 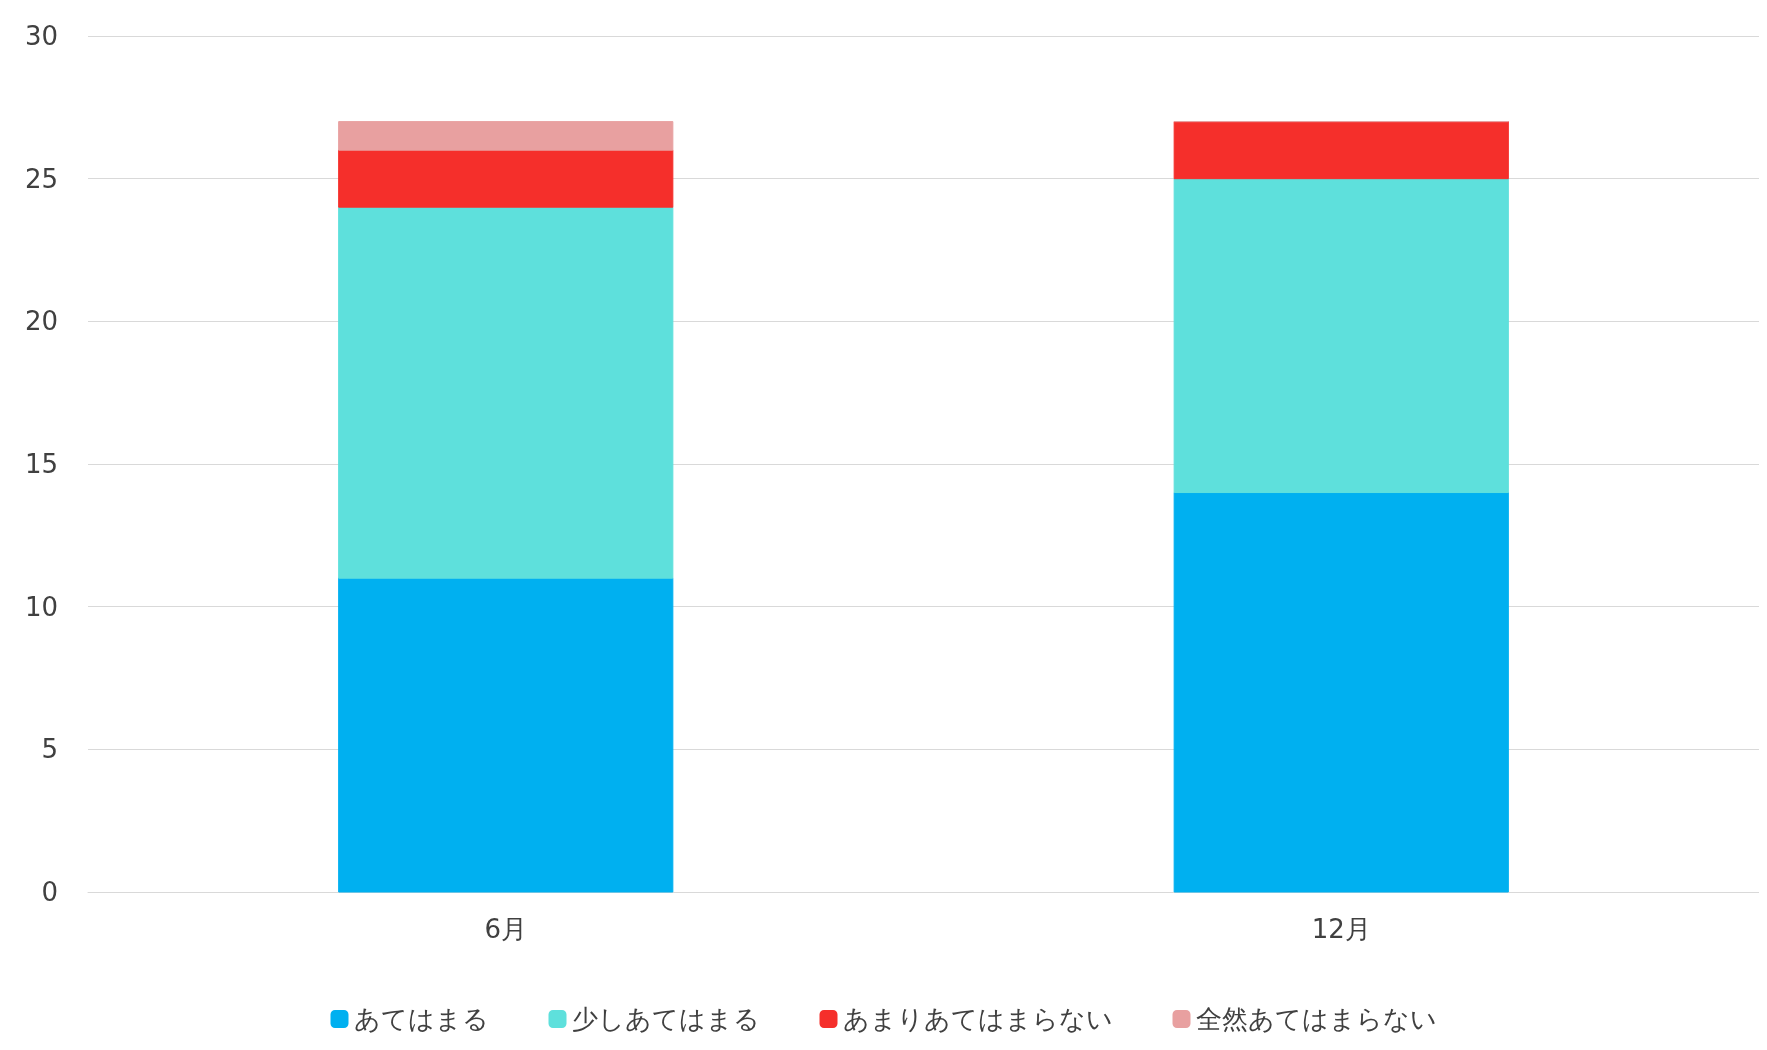 What do you see at coordinates (977, 1019) in the screenshot?
I see `legend-label: あまりあてはまらない` at bounding box center [977, 1019].